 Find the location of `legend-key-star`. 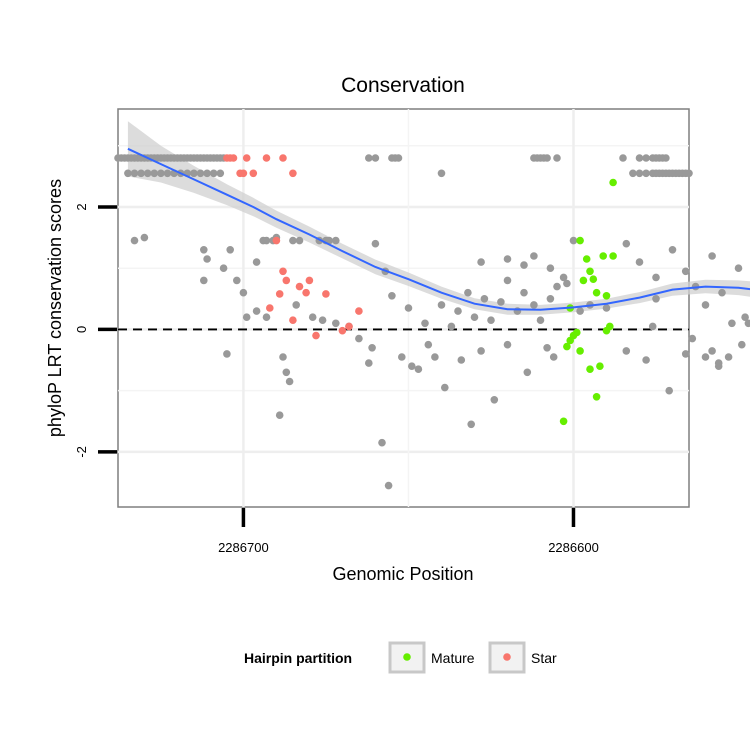

legend-key-star is located at coordinates (507, 657).